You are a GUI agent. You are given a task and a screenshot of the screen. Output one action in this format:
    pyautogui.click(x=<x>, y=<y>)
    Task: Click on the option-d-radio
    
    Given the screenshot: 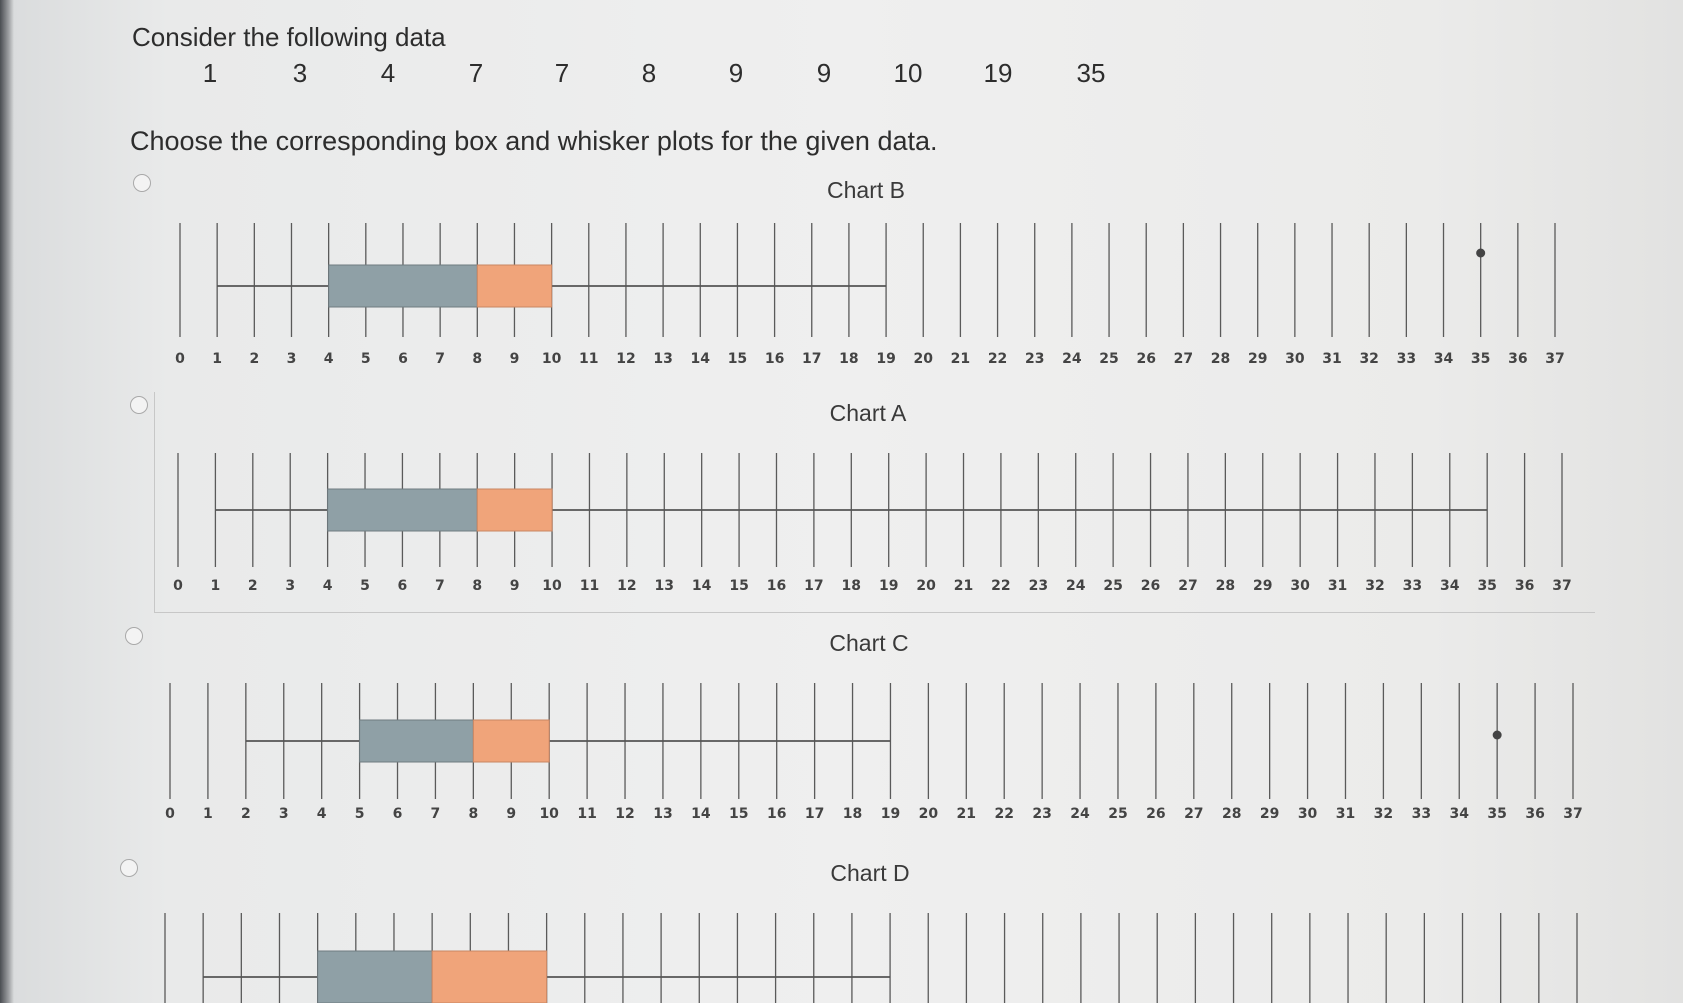 What is the action you would take?
    pyautogui.click(x=129, y=868)
    